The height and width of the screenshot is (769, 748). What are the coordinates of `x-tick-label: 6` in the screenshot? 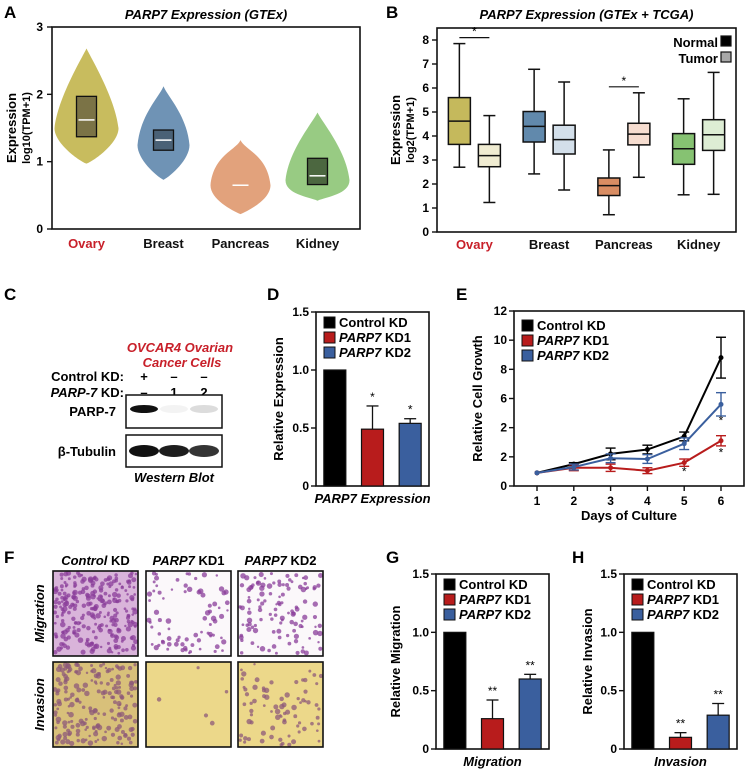 It's located at (721, 501).